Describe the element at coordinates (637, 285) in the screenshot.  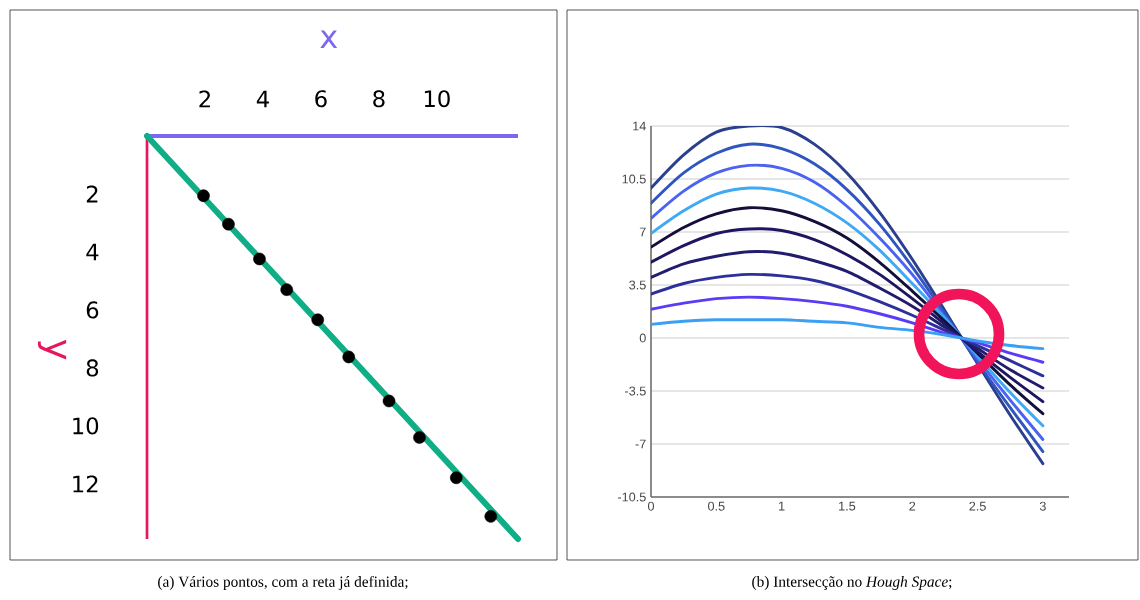
I see `y-tick-label: 3.5` at that location.